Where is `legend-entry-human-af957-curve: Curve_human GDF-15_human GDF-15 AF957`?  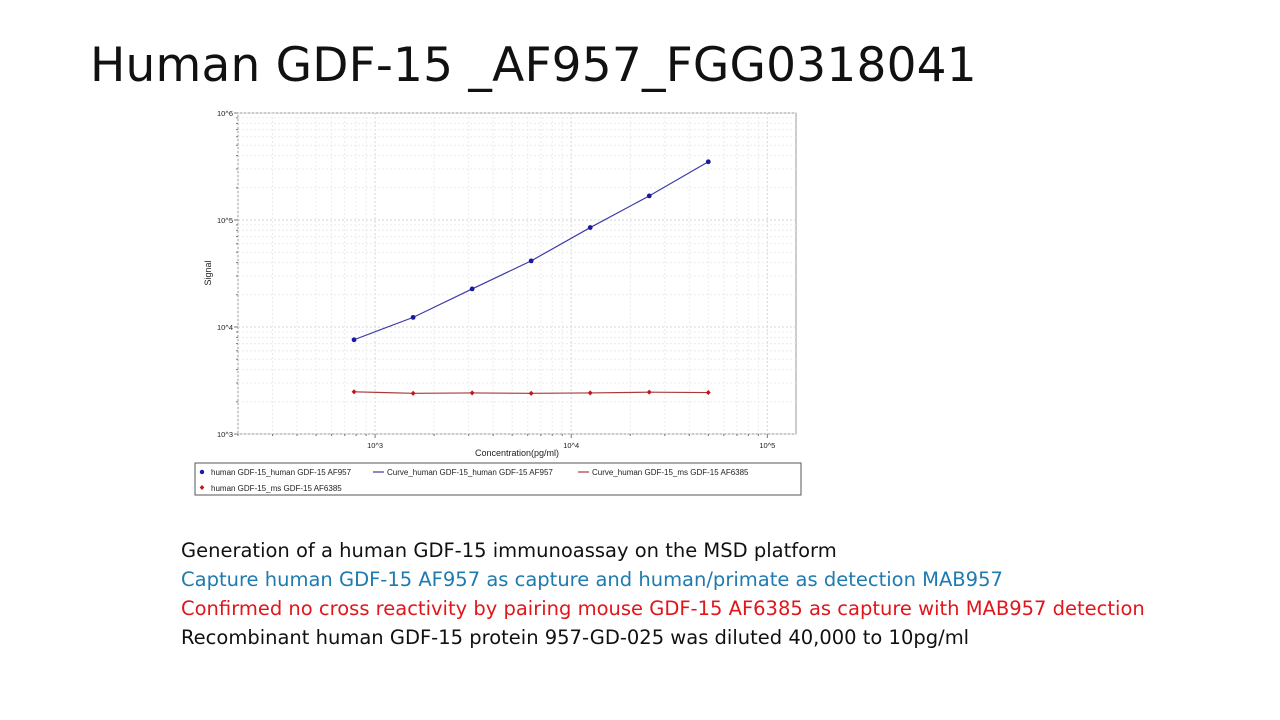
legend-entry-human-af957-curve: Curve_human GDF-15_human GDF-15 AF957 is located at coordinates (463, 472).